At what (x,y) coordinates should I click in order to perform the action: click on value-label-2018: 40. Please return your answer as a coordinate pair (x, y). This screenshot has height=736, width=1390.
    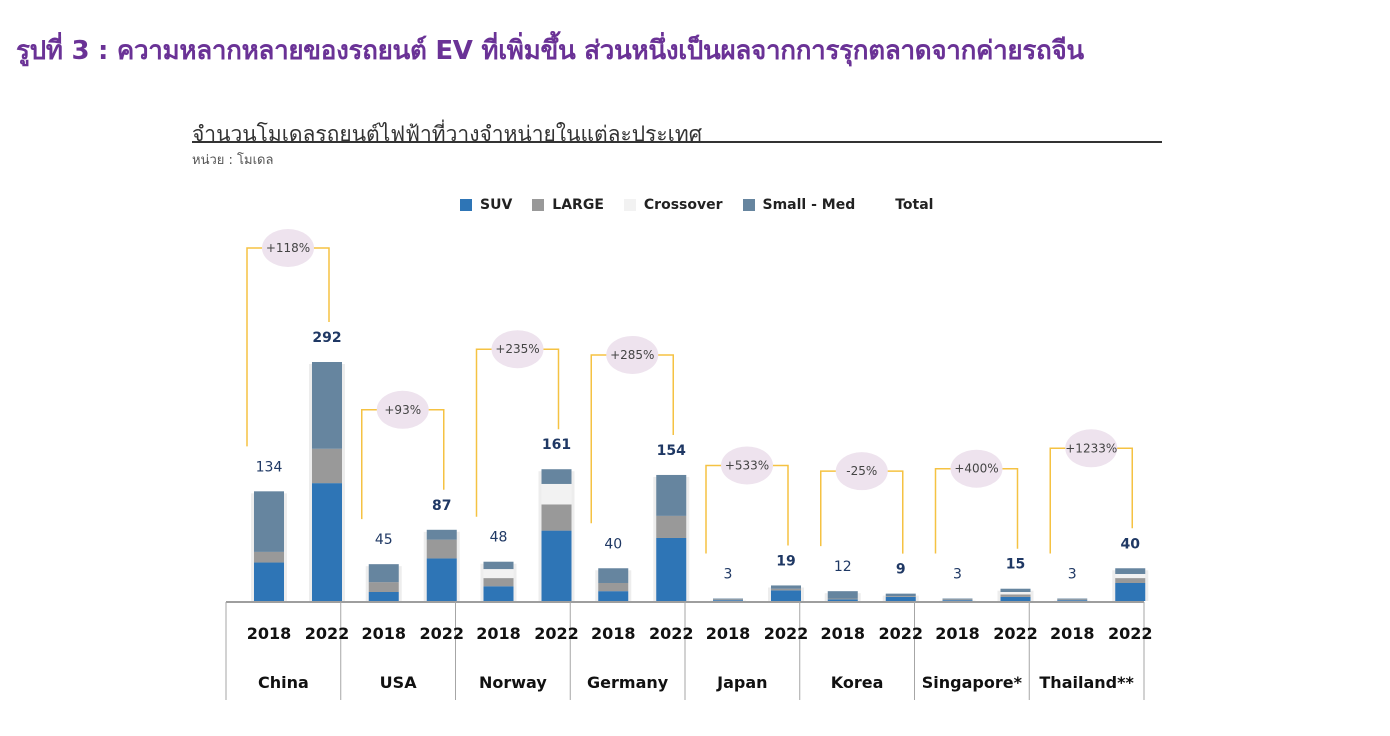
    Looking at the image, I should click on (613, 544).